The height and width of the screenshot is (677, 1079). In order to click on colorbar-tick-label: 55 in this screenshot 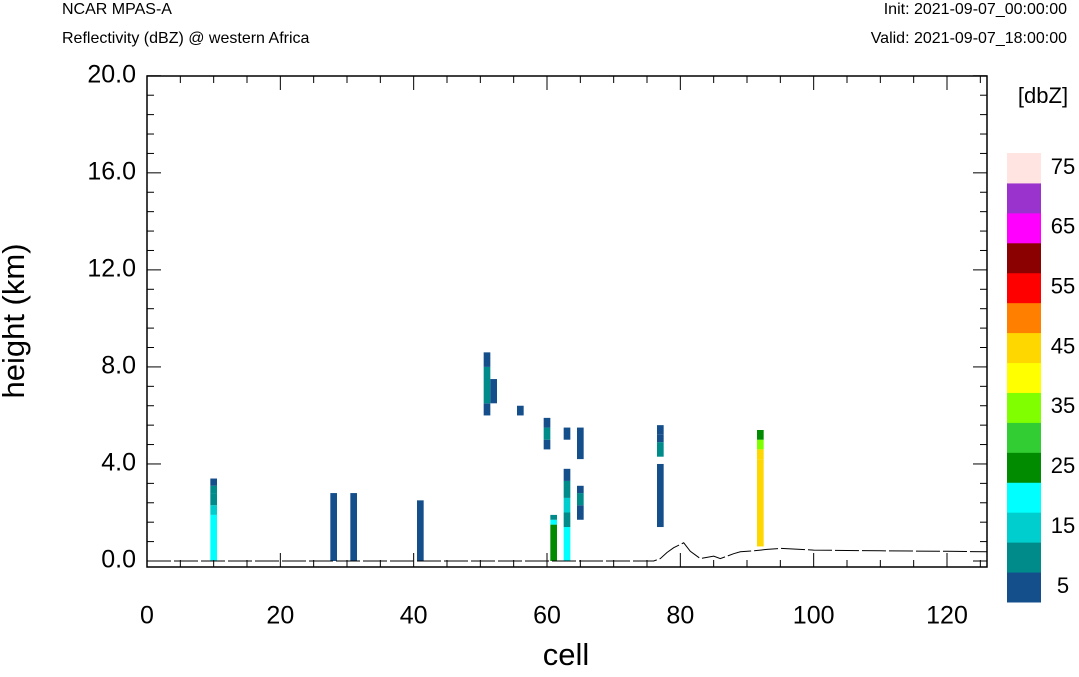, I will do `click(1063, 286)`.